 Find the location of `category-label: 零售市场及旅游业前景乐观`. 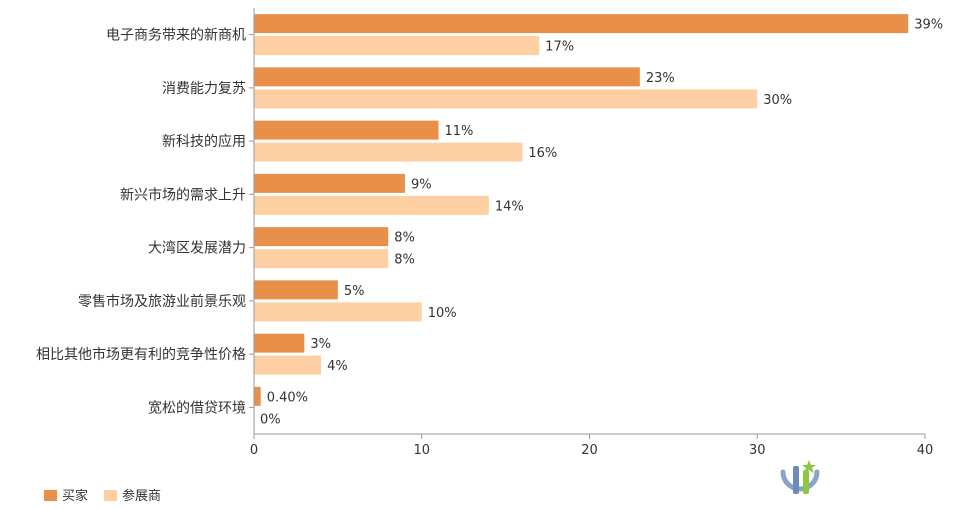

category-label: 零售市场及旅游业前景乐观 is located at coordinates (162, 301).